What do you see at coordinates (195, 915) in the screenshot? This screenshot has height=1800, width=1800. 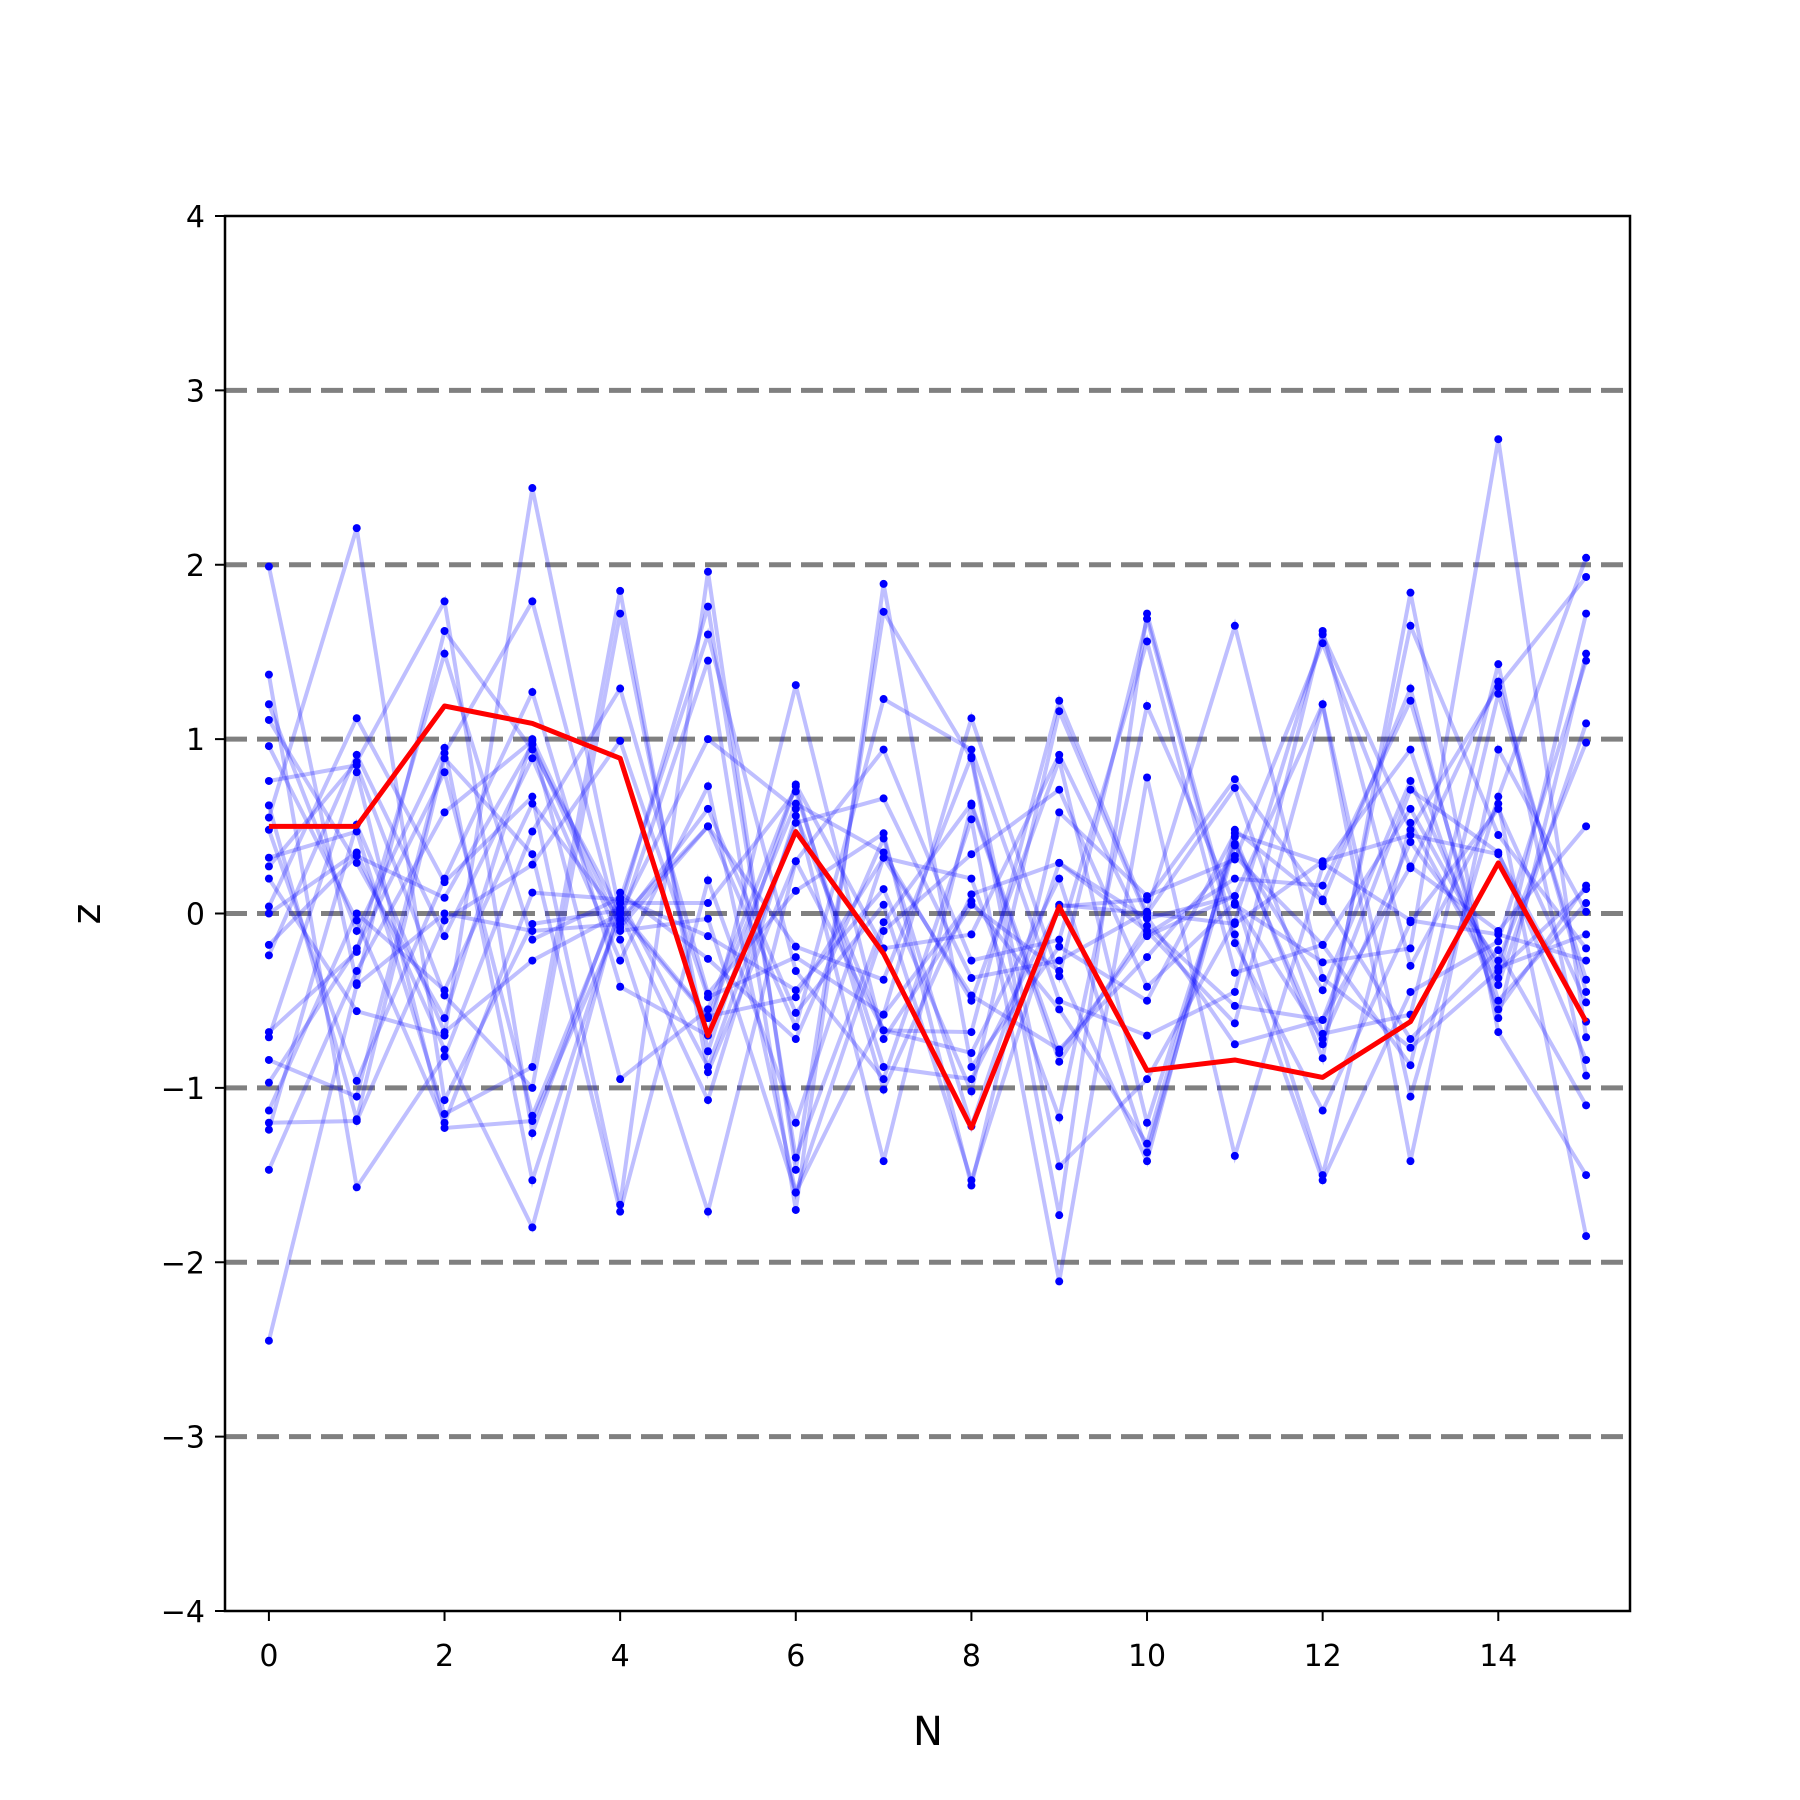 I see `y-tick-label: 0` at bounding box center [195, 915].